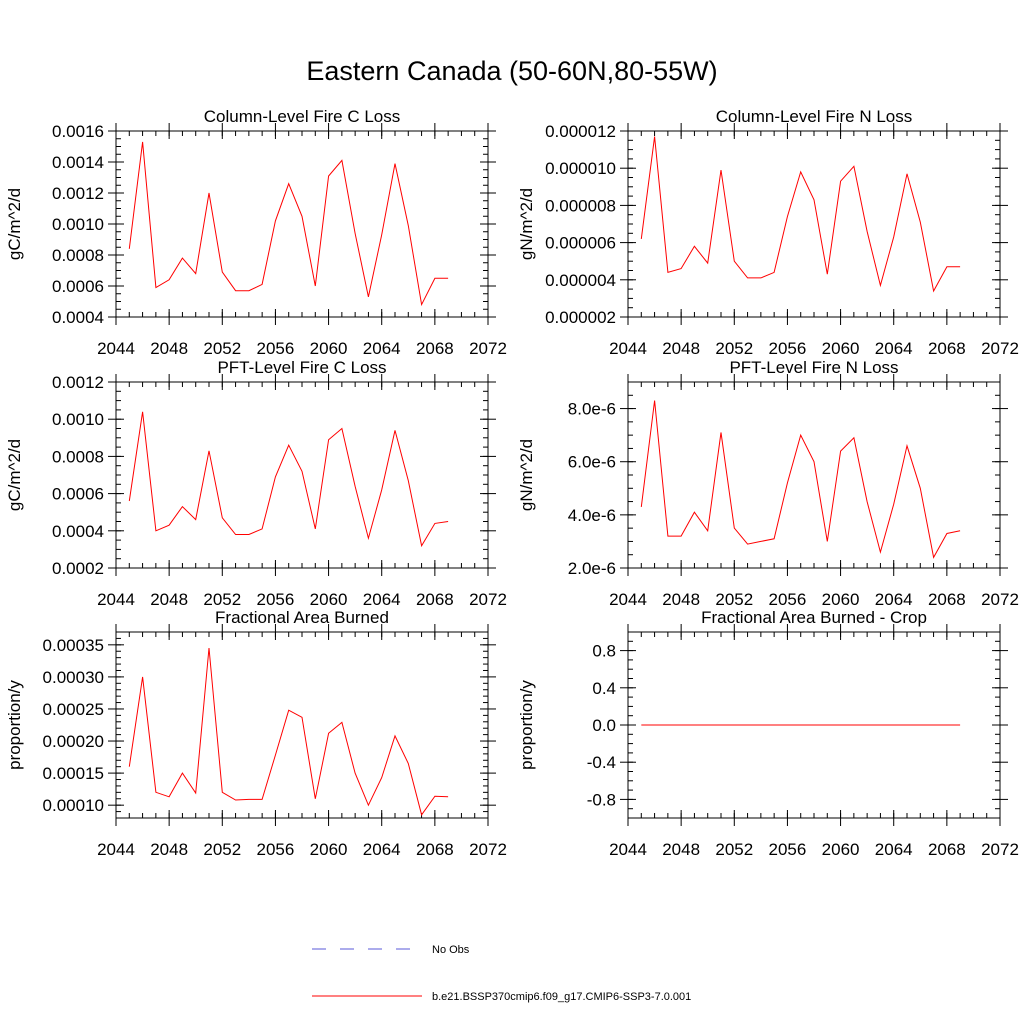  What do you see at coordinates (580, 168) in the screenshot?
I see `y-tick-label: 0.000010` at bounding box center [580, 168].